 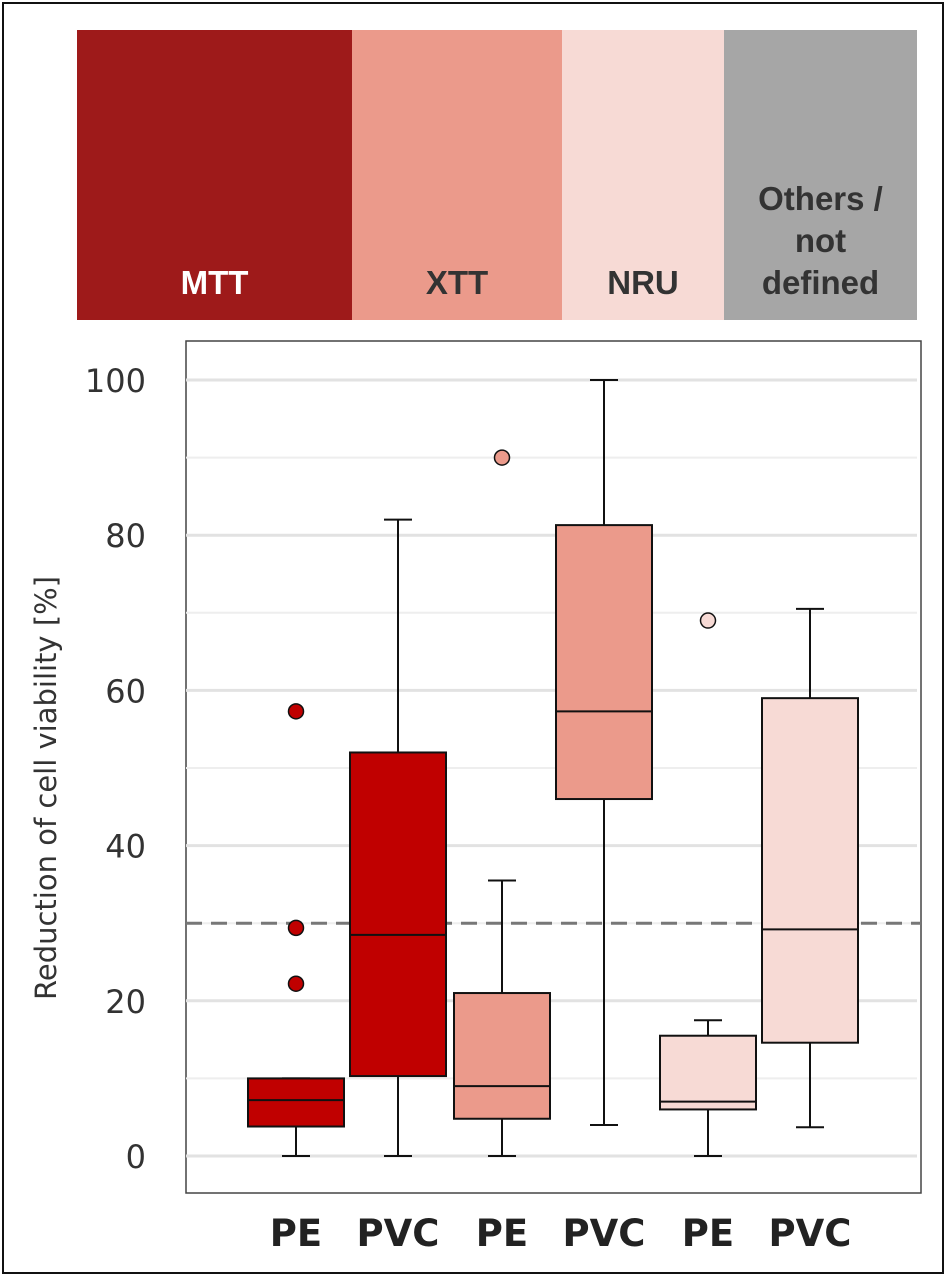 I want to click on legend-band-2: NRU, so click(x=643, y=175).